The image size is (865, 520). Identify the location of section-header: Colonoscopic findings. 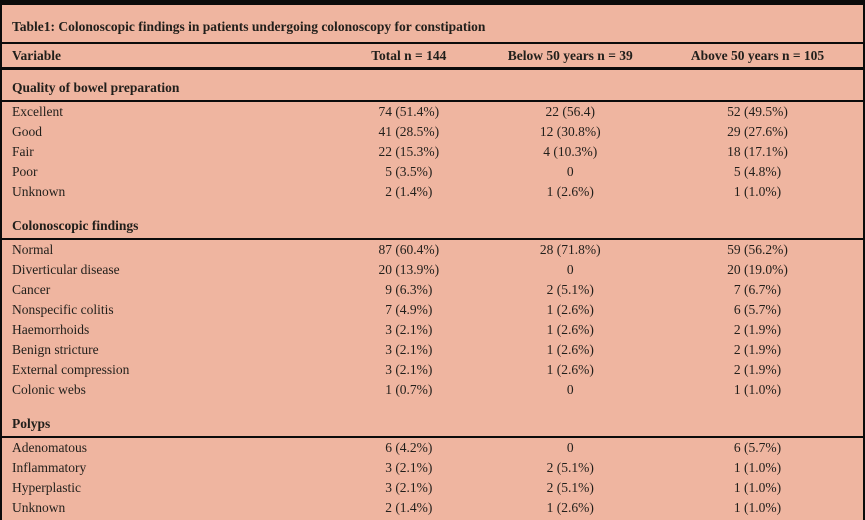
(432, 221).